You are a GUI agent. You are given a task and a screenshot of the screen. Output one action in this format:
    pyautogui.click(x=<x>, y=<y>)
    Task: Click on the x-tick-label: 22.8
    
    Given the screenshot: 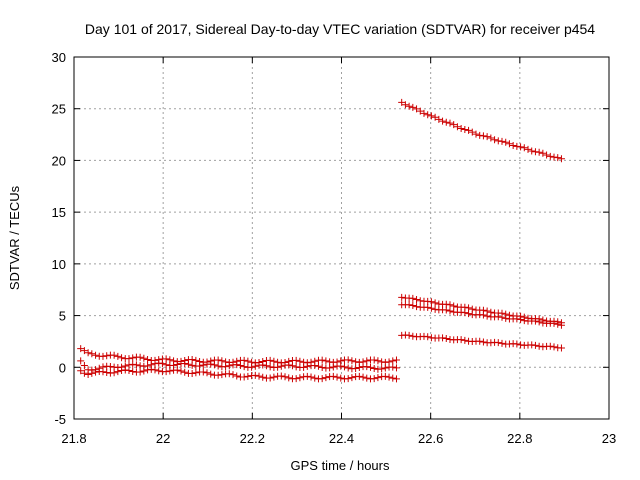 What is the action you would take?
    pyautogui.click(x=519, y=438)
    